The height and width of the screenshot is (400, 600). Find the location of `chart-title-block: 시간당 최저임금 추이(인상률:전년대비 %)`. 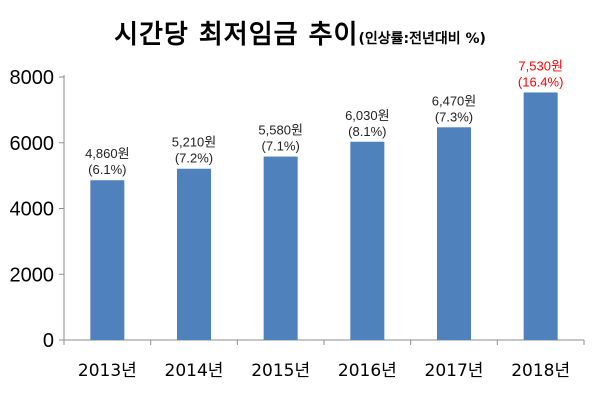

chart-title-block: 시간당 최저임금 추이(인상률:전년대비 %) is located at coordinates (300, 32).